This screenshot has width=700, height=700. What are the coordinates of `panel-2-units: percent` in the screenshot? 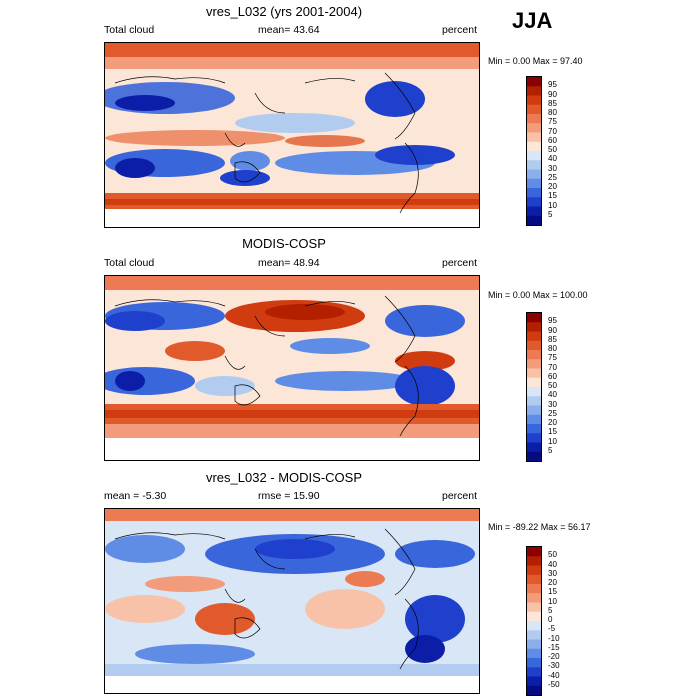 It's located at (460, 263).